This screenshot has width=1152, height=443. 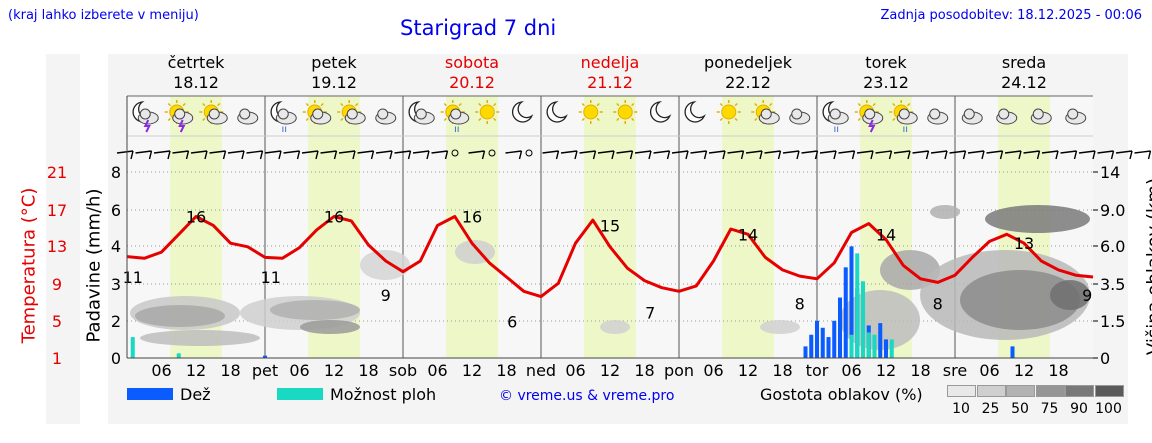 I want to click on temperature-label: 9, so click(x=386, y=295).